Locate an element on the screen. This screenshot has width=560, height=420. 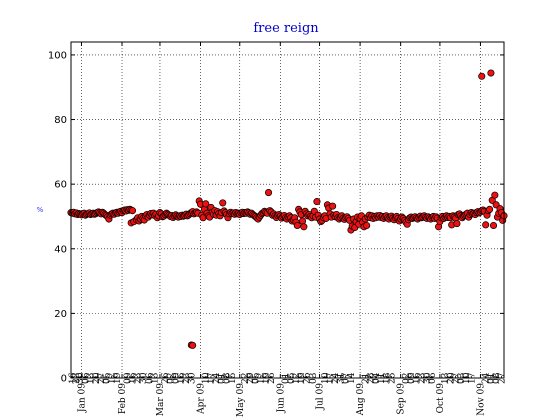
x-minor-tick-label: 04 is located at coordinates (377, 378).